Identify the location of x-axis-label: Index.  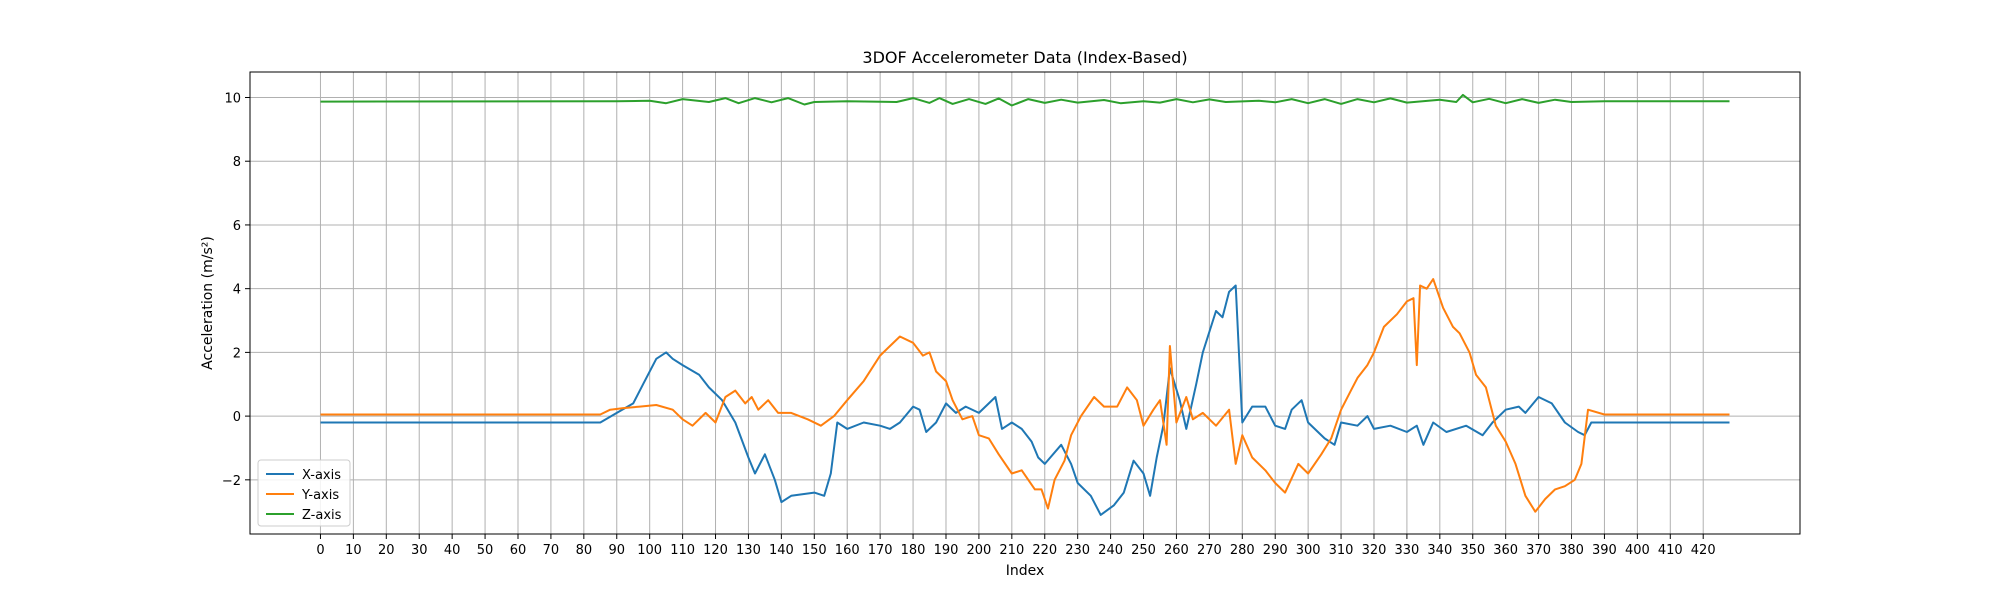
(1025, 571).